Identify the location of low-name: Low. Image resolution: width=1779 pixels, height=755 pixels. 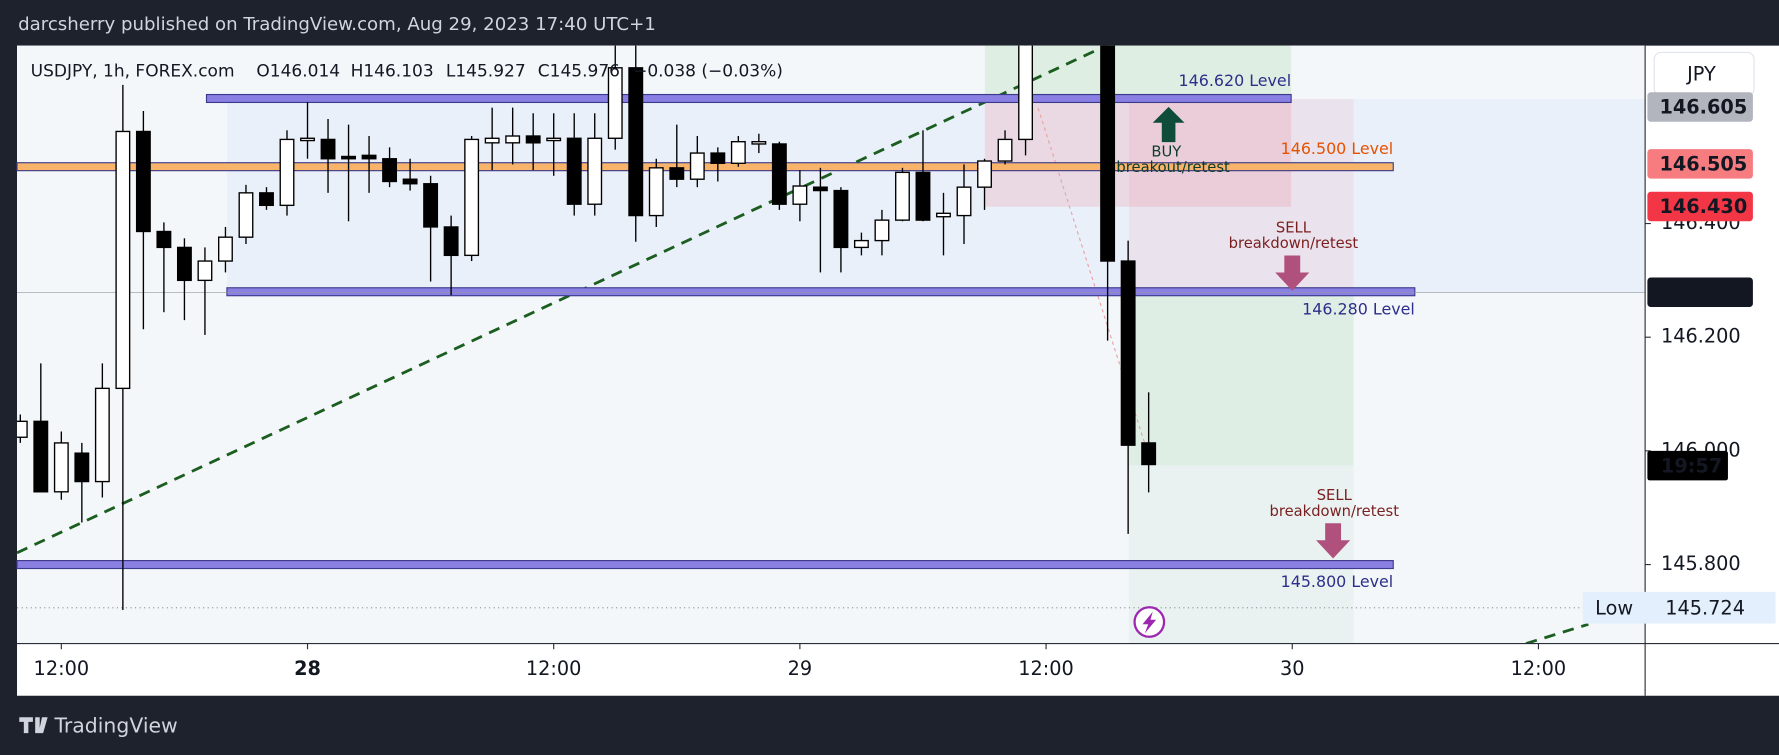
(1614, 607).